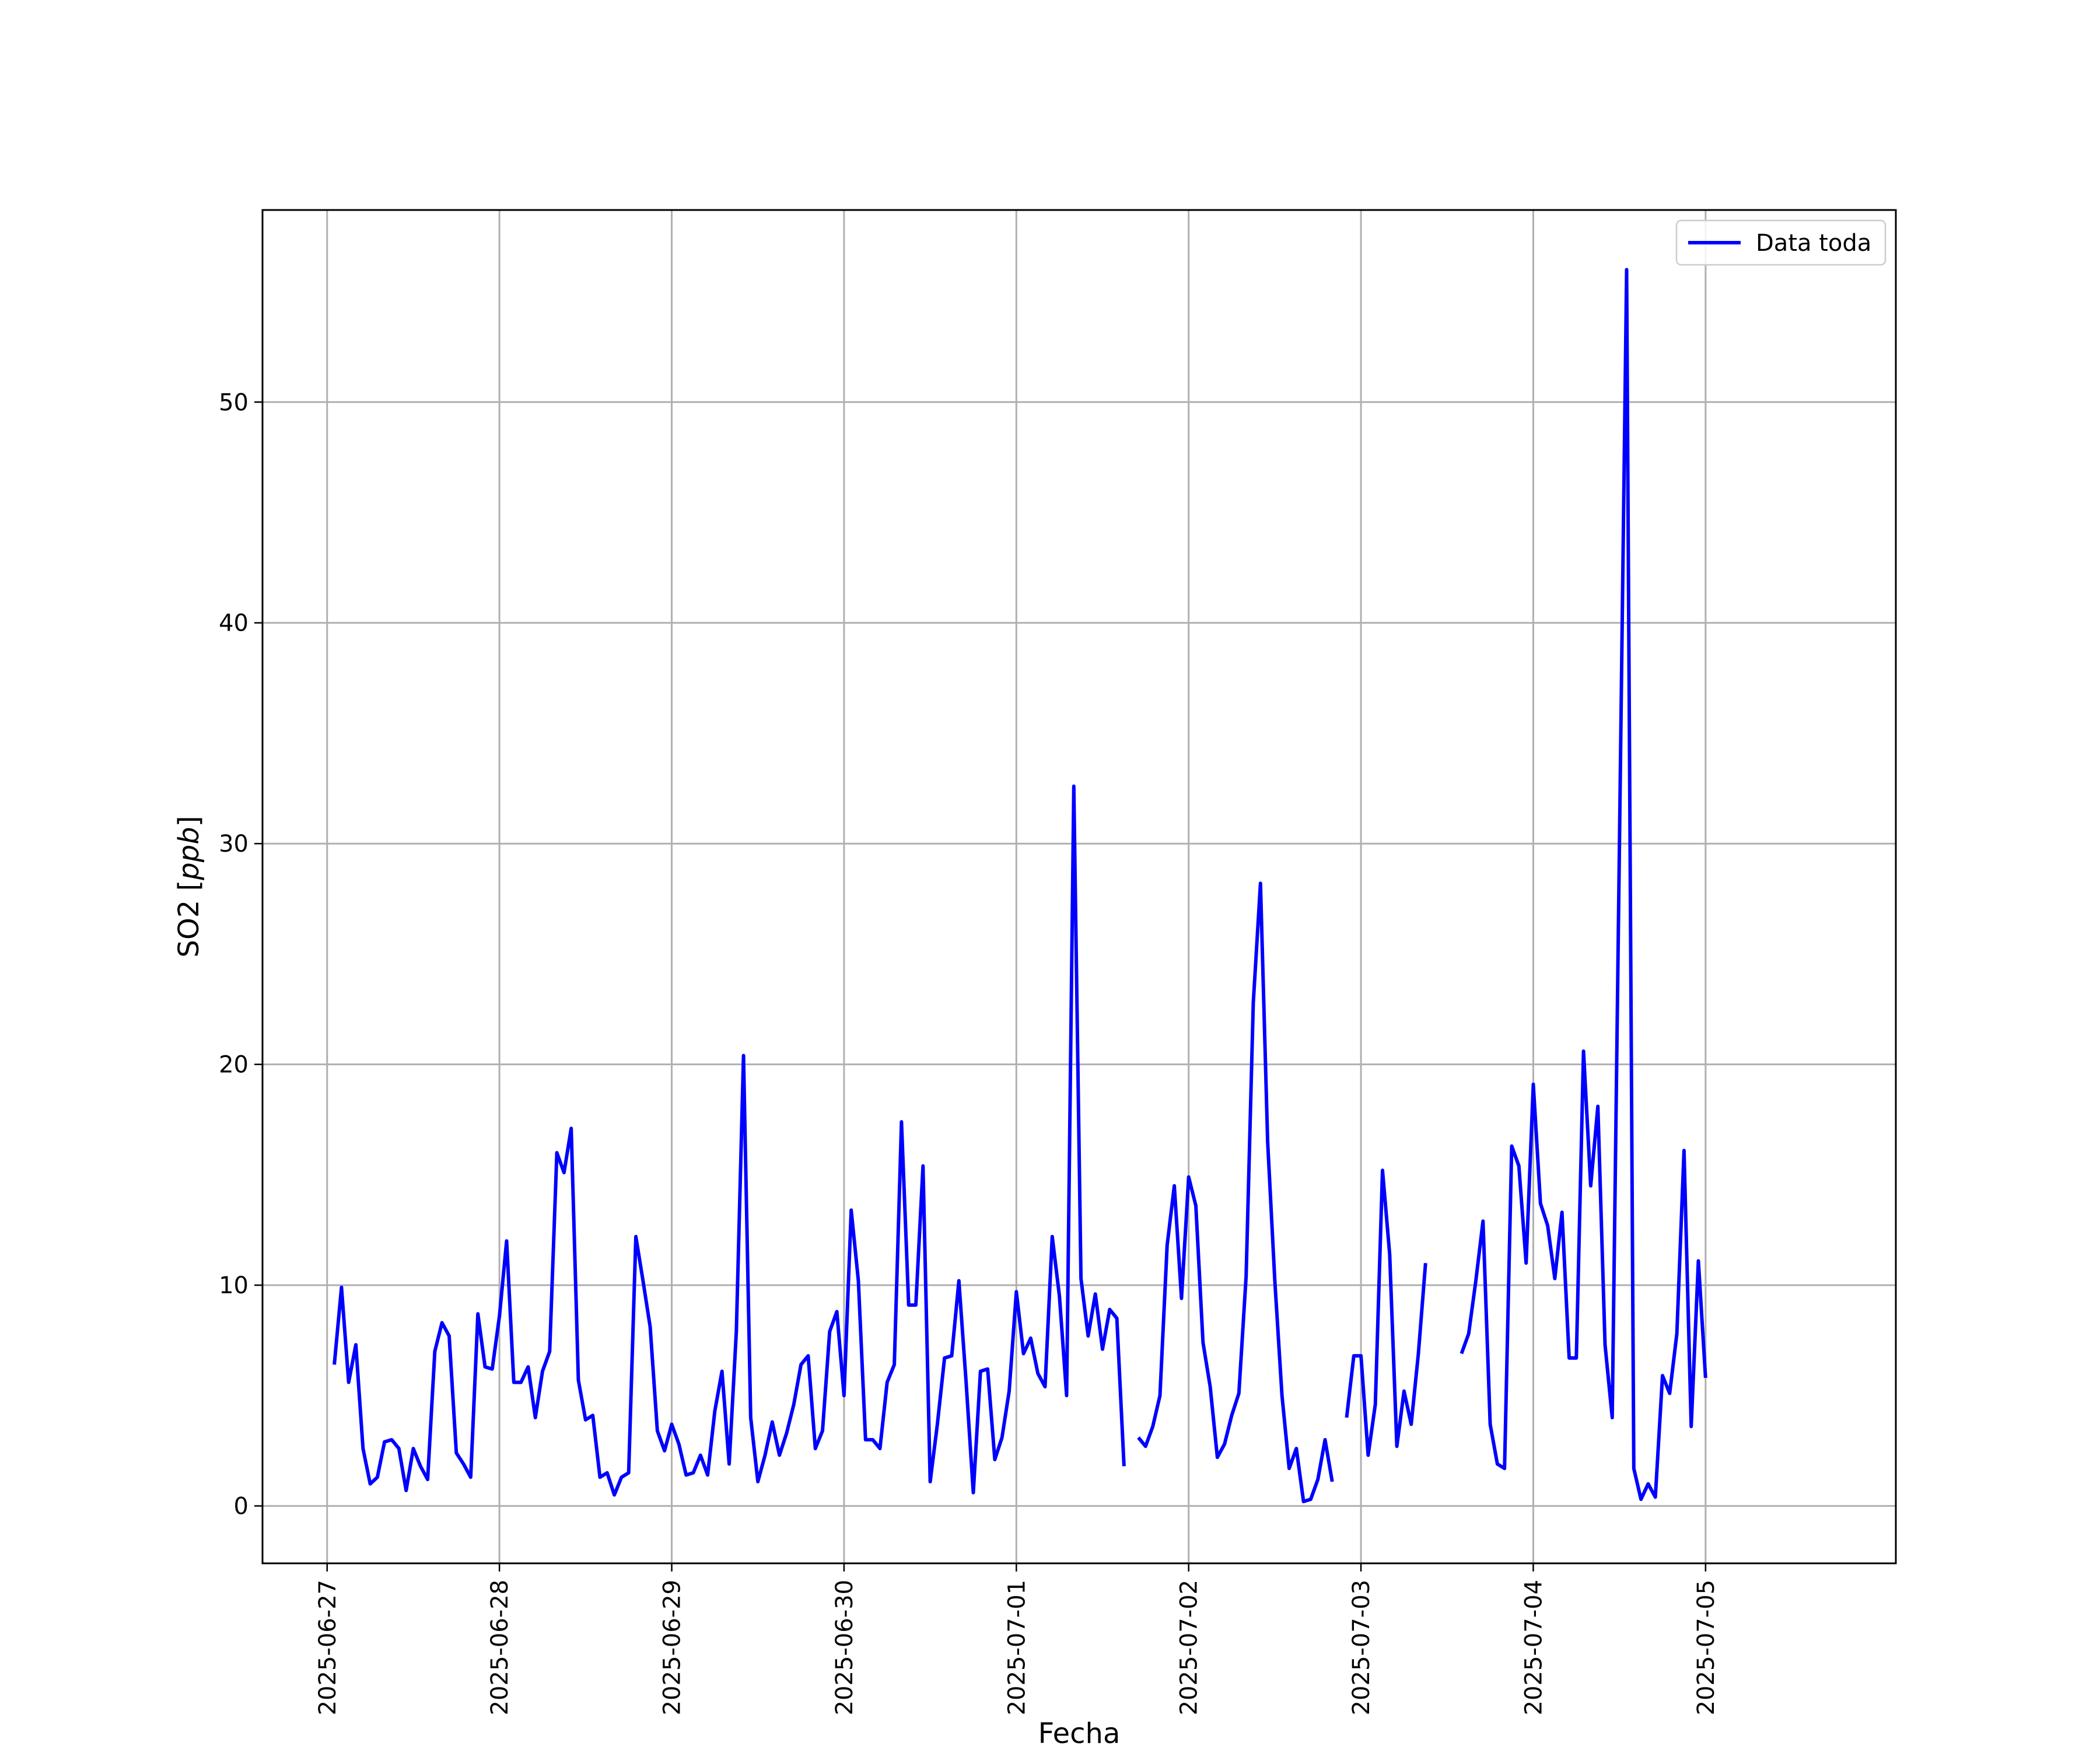  I want to click on y-tick-label: 0, so click(242, 1506).